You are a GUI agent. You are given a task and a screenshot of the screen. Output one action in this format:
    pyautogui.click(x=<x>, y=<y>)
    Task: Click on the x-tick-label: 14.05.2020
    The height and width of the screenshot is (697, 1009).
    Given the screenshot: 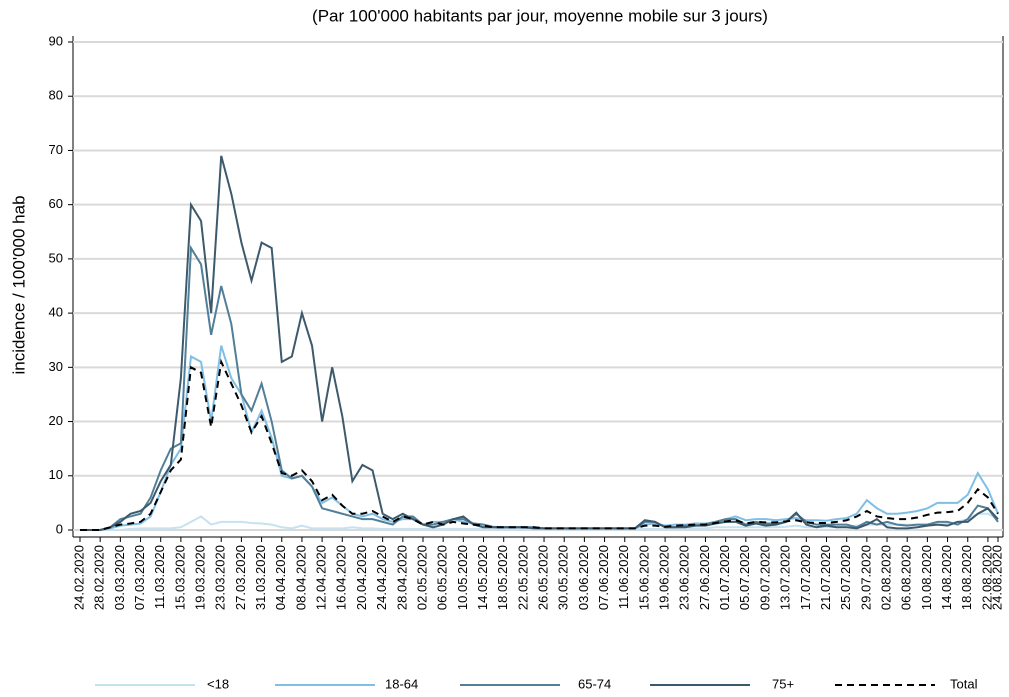 What is the action you would take?
    pyautogui.click(x=482, y=577)
    